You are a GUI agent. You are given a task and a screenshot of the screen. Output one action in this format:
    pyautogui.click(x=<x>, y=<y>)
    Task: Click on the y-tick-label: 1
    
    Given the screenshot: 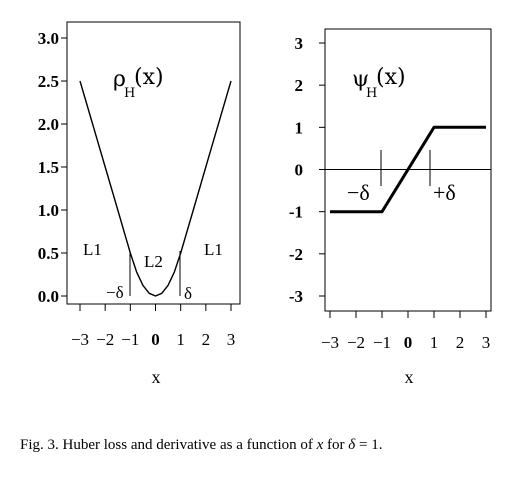 What is the action you would take?
    pyautogui.click(x=299, y=127)
    